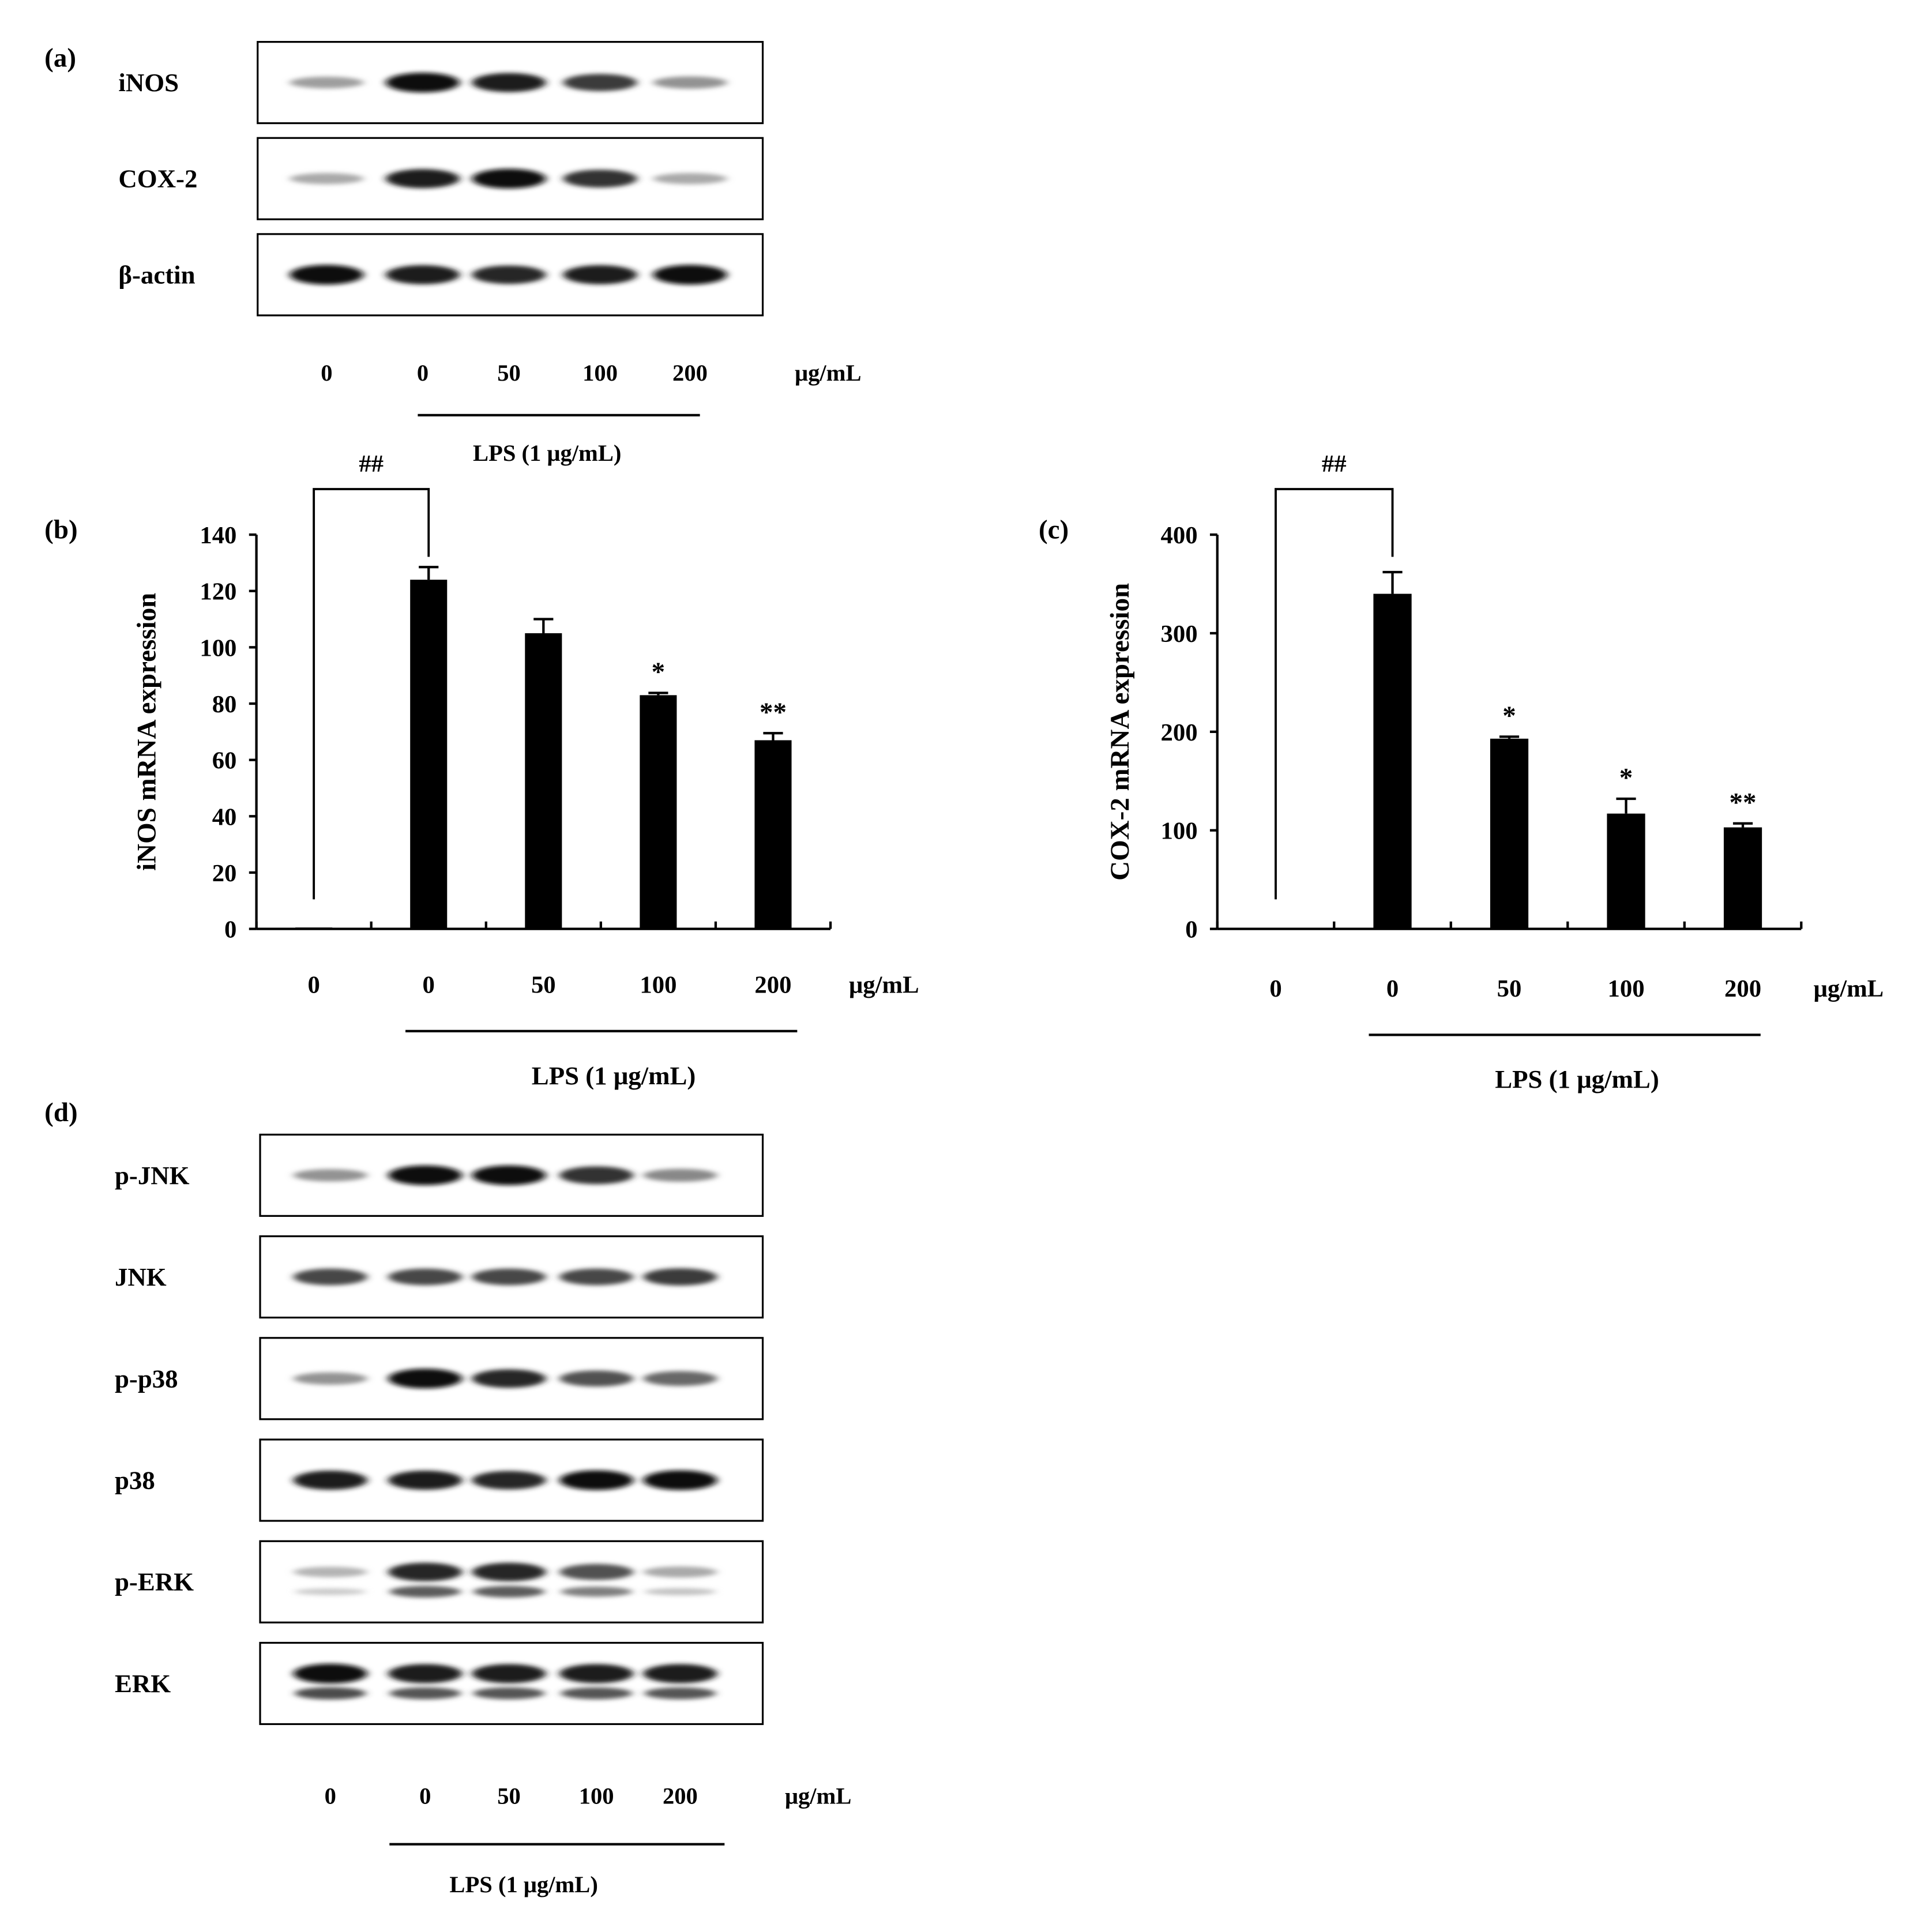 The width and height of the screenshot is (1932, 1928). I want to click on y-tick-label: 140, so click(218, 535).